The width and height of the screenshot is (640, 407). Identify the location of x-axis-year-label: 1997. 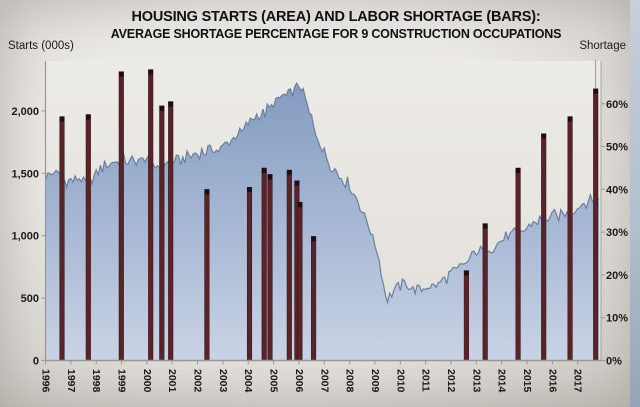
(71, 381).